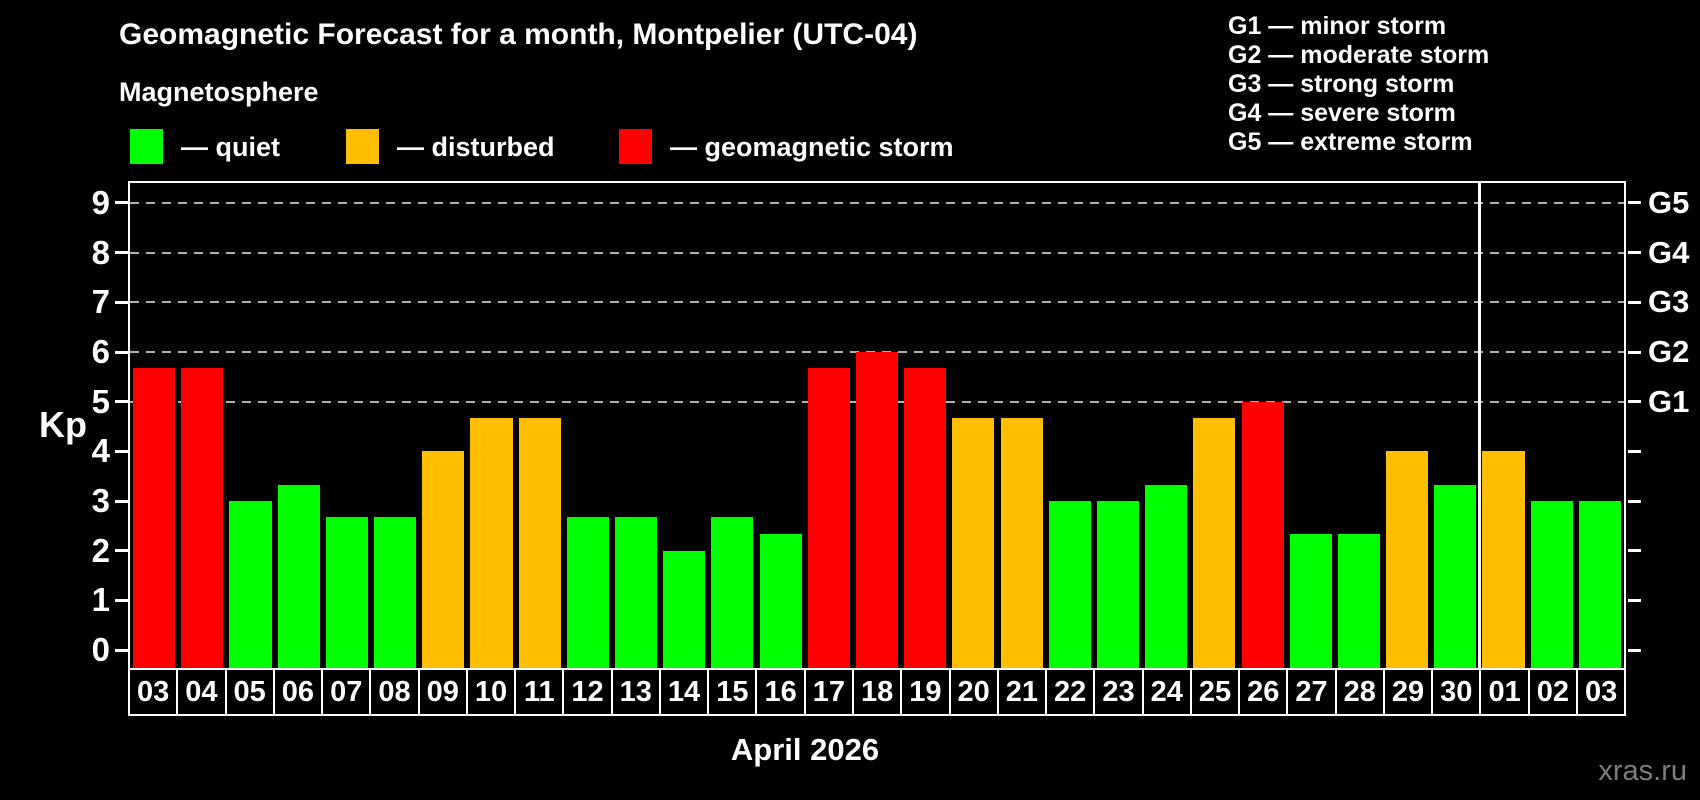 This screenshot has width=1700, height=800. What do you see at coordinates (1601, 692) in the screenshot?
I see `date-cell-may-03: 03` at bounding box center [1601, 692].